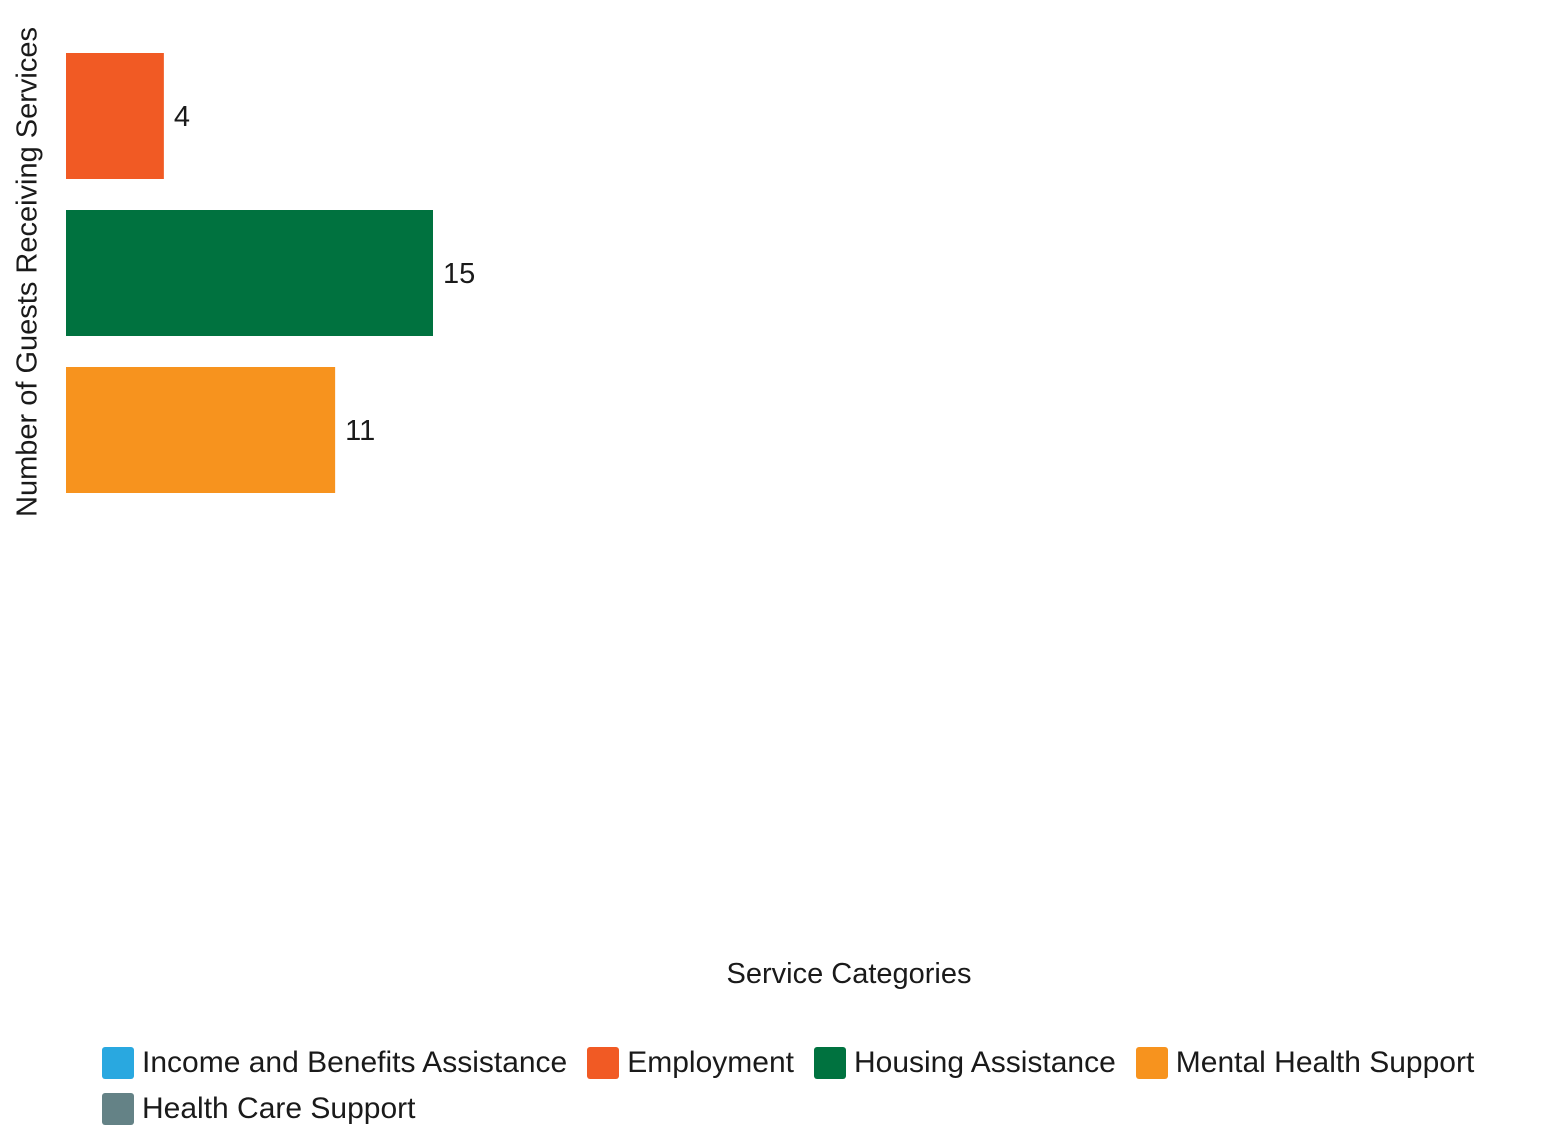 This screenshot has height=1126, width=1549. What do you see at coordinates (459, 274) in the screenshot?
I see `data-label: 15` at bounding box center [459, 274].